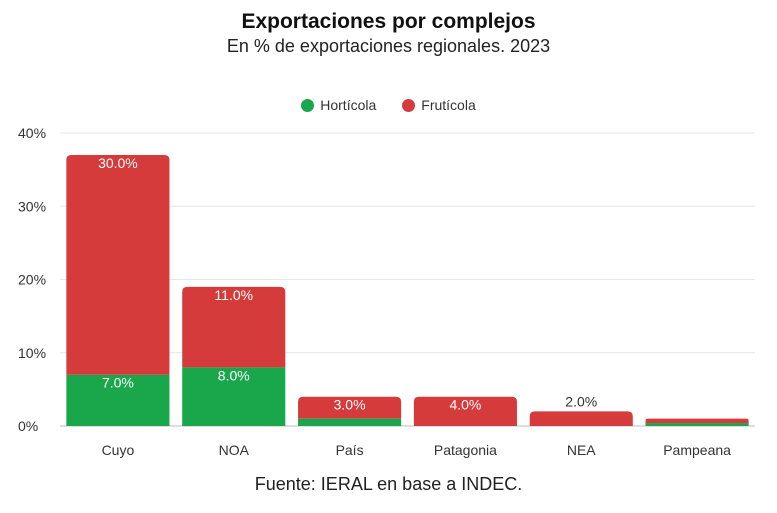 The height and width of the screenshot is (513, 777). What do you see at coordinates (388, 21) in the screenshot?
I see `chart-title: Exportaciones por complejos` at bounding box center [388, 21].